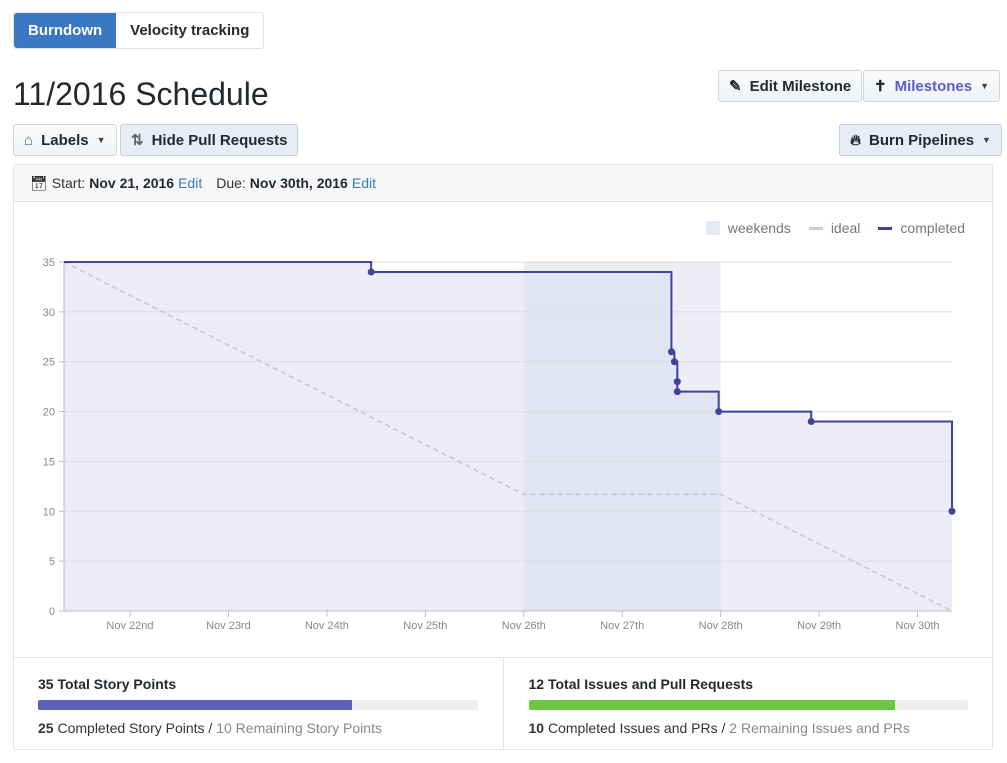  Describe the element at coordinates (209, 140) in the screenshot. I see `hide-pull-requests-button: ⇅ Hide Pull Requests` at that location.